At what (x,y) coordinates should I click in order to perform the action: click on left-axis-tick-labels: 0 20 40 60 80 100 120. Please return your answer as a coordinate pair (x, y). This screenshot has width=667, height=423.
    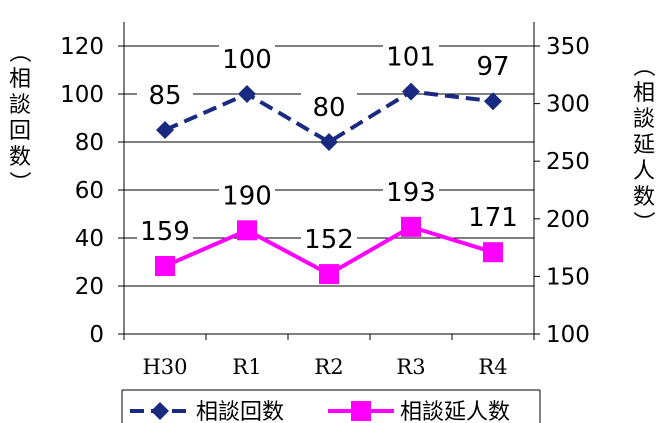
    Looking at the image, I should click on (82, 191).